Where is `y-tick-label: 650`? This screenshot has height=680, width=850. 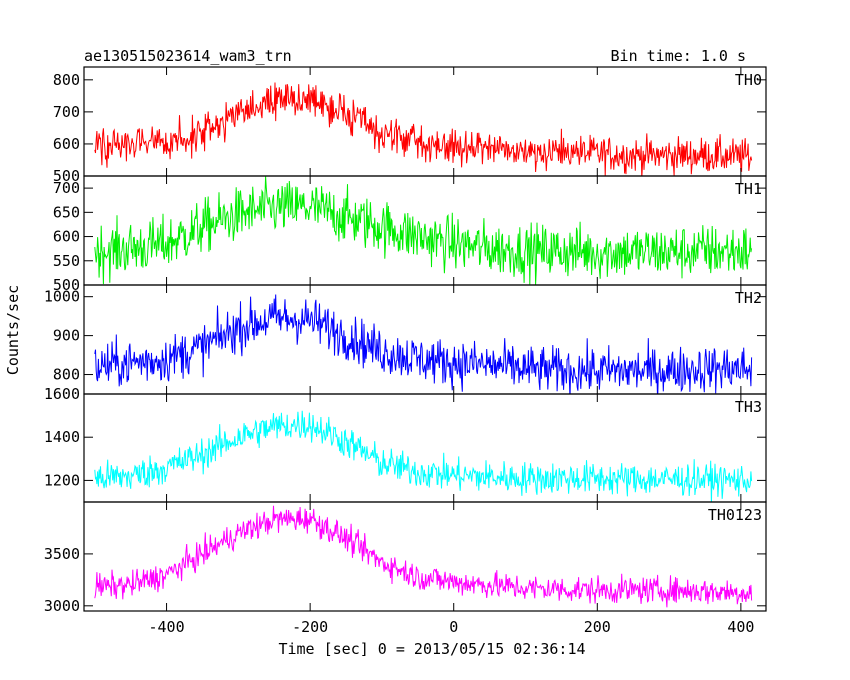
y-tick-label: 650 is located at coordinates (66, 212).